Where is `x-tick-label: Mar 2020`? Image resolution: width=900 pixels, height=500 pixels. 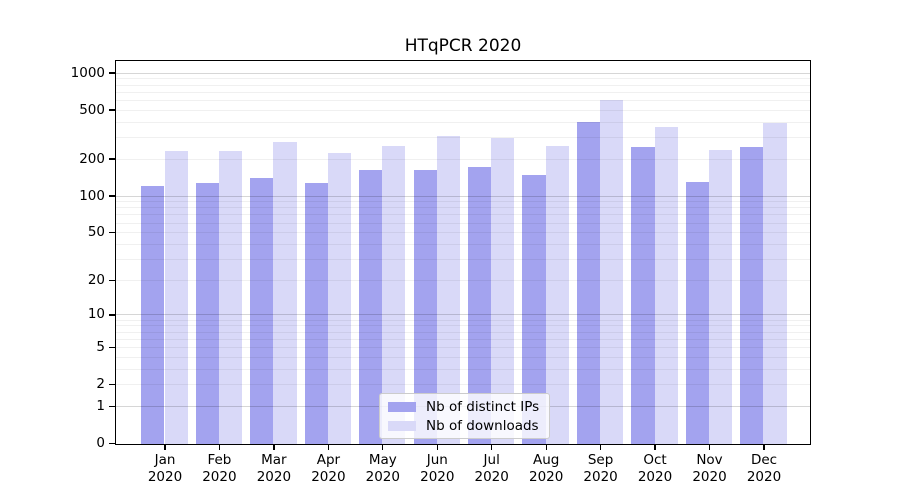
x-tick-label: Mar 2020 is located at coordinates (274, 468).